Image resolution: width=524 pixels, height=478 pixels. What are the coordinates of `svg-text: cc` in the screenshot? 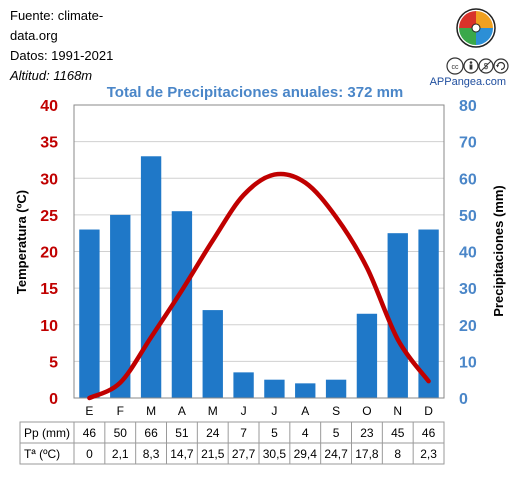 It's located at (456, 67).